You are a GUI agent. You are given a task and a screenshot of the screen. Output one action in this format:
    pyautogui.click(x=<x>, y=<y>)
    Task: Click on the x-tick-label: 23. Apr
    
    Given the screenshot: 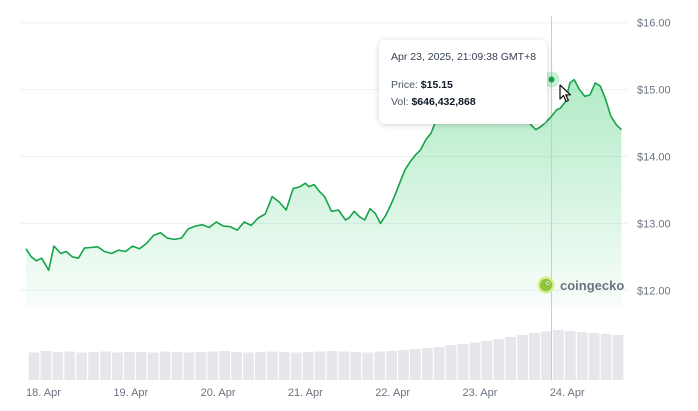 What is the action you would take?
    pyautogui.click(x=480, y=393)
    